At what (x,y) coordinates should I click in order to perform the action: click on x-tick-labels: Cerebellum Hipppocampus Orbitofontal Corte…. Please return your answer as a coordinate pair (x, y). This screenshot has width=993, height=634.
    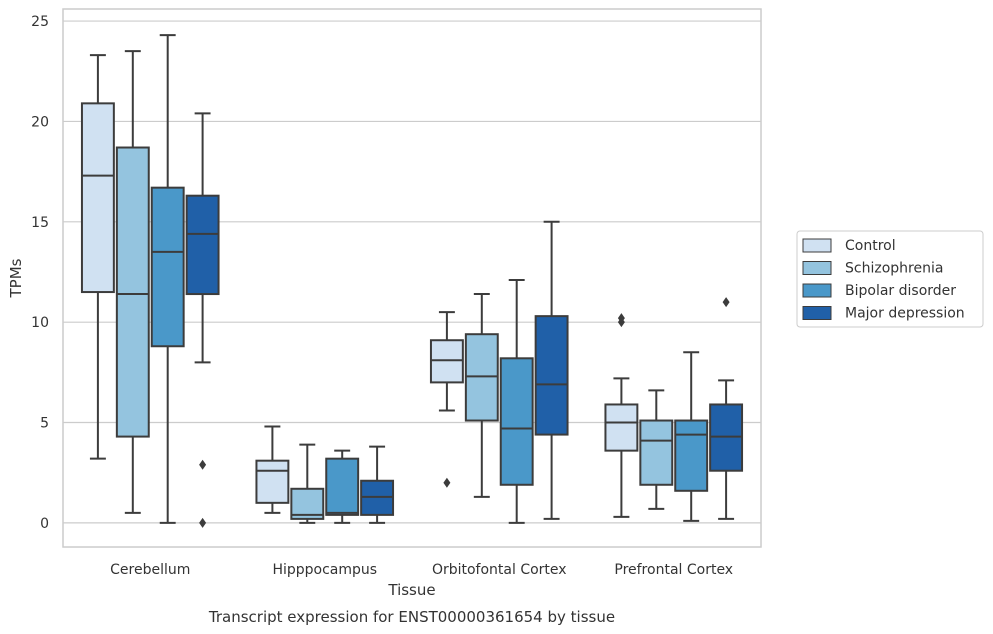
    Looking at the image, I should click on (421, 570).